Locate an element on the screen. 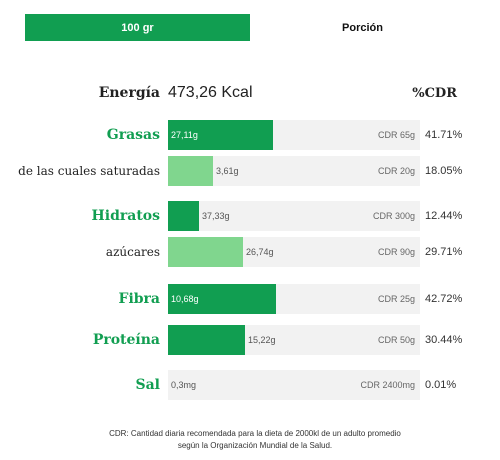  nutrient-amount: 0,3mg is located at coordinates (184, 385).